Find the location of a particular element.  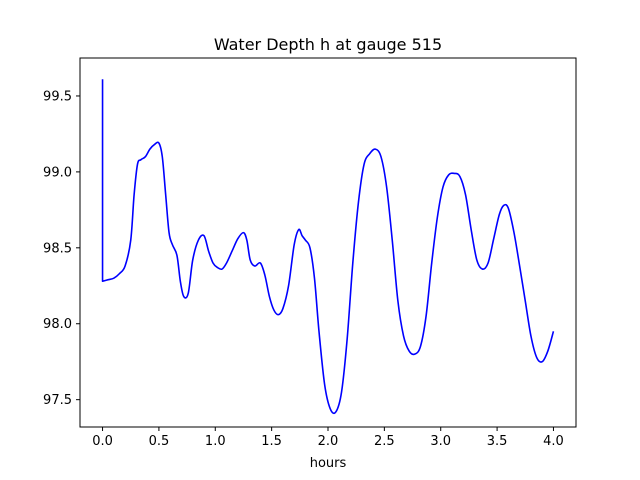

y-tick-label: 99.5 is located at coordinates (57, 96).